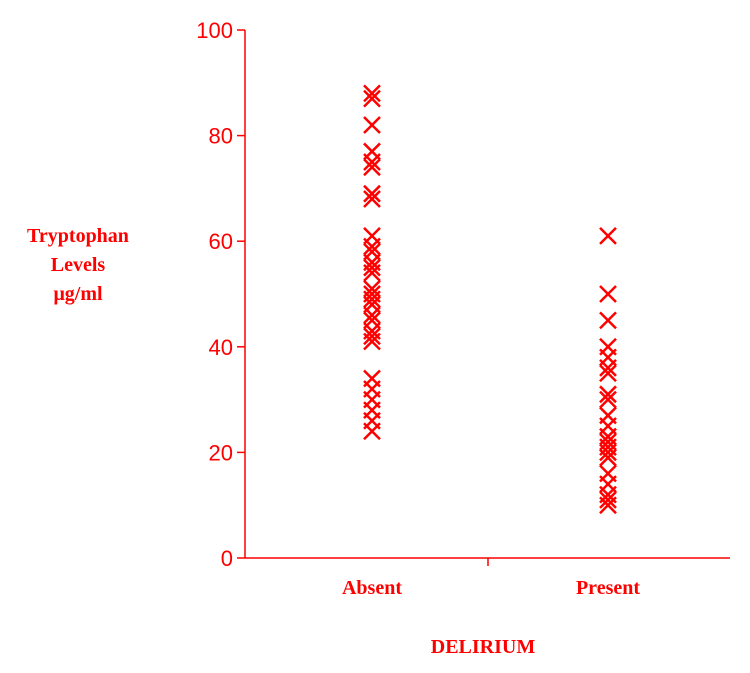  I want to click on y-axis-label-line-1: Tryptophan, so click(78, 236).